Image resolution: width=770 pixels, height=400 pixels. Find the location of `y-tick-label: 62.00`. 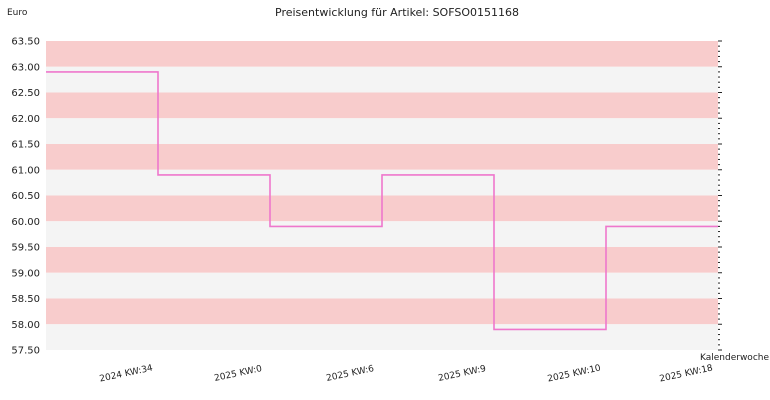

y-tick-label: 62.00 is located at coordinates (25, 119).